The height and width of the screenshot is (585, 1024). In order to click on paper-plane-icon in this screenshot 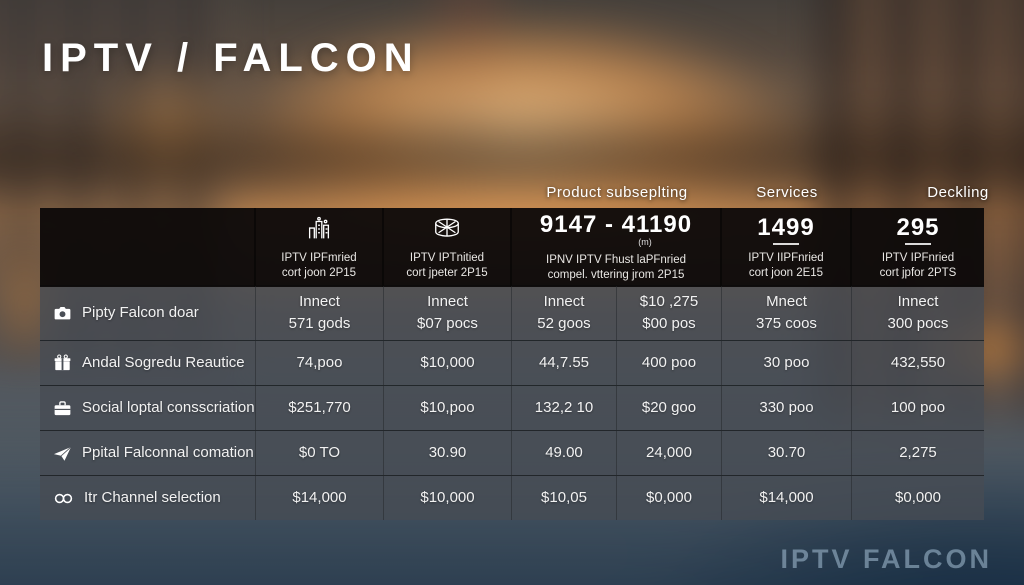, I will do `click(62, 453)`.